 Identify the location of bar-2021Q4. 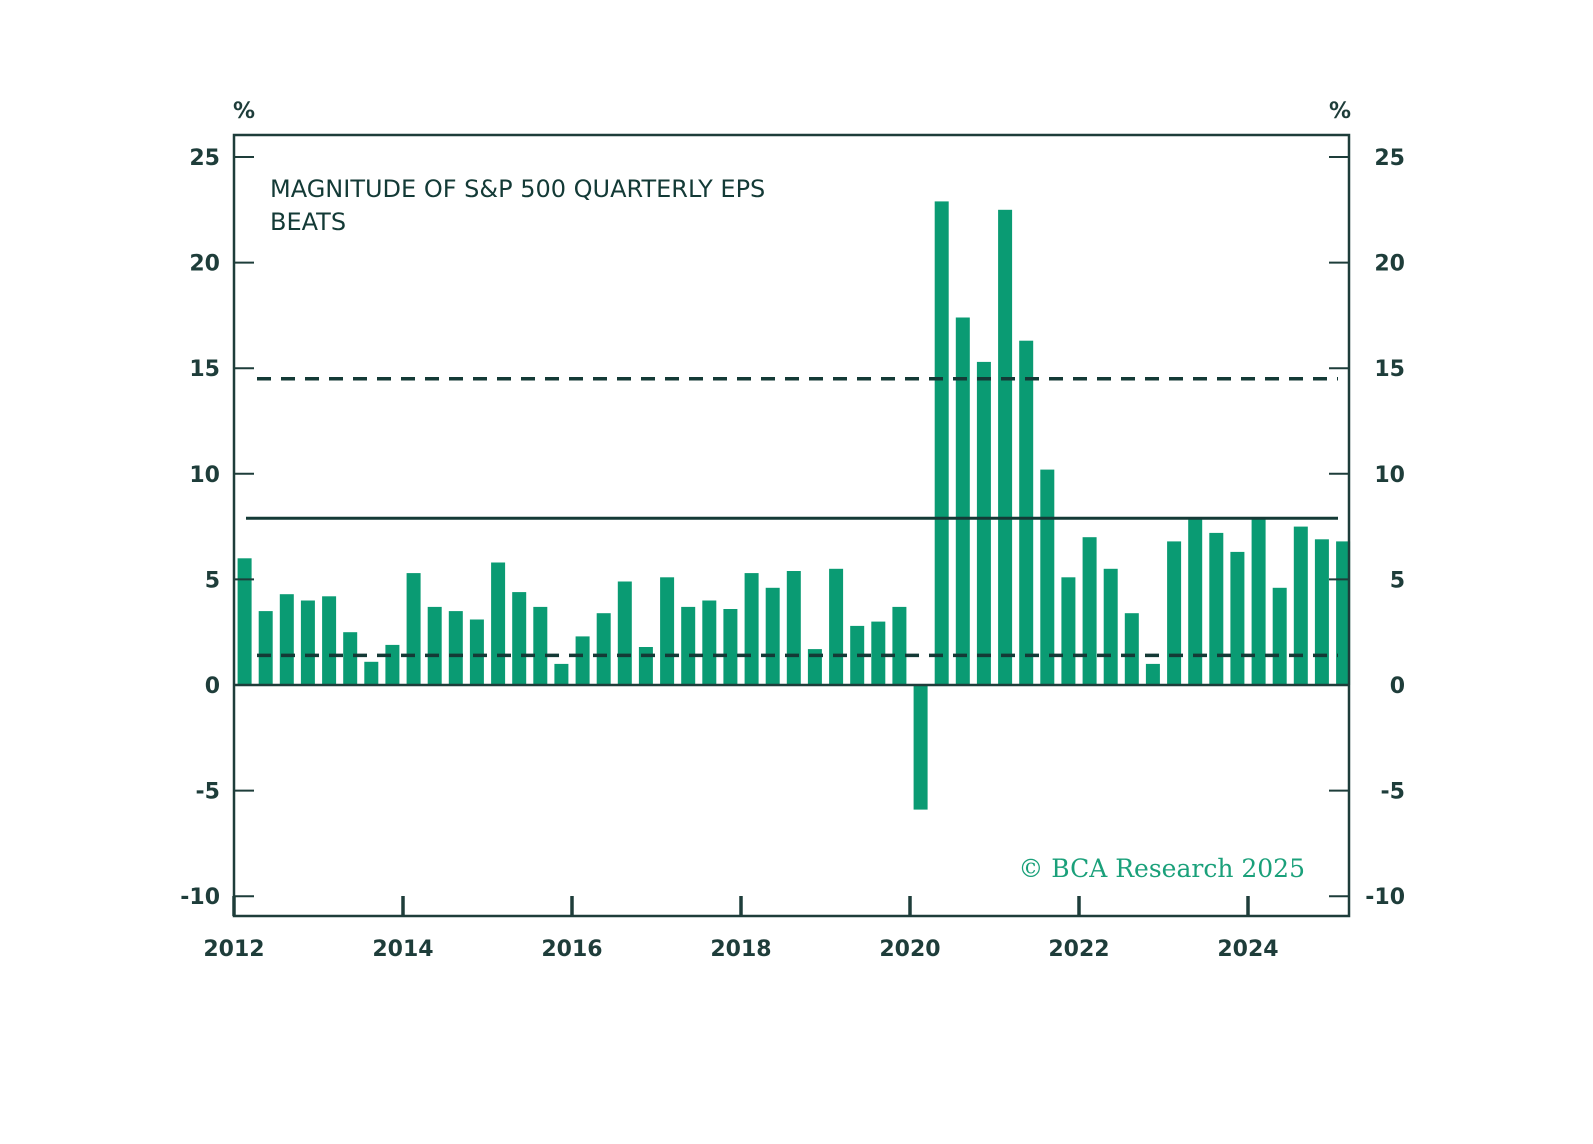
(1068, 631).